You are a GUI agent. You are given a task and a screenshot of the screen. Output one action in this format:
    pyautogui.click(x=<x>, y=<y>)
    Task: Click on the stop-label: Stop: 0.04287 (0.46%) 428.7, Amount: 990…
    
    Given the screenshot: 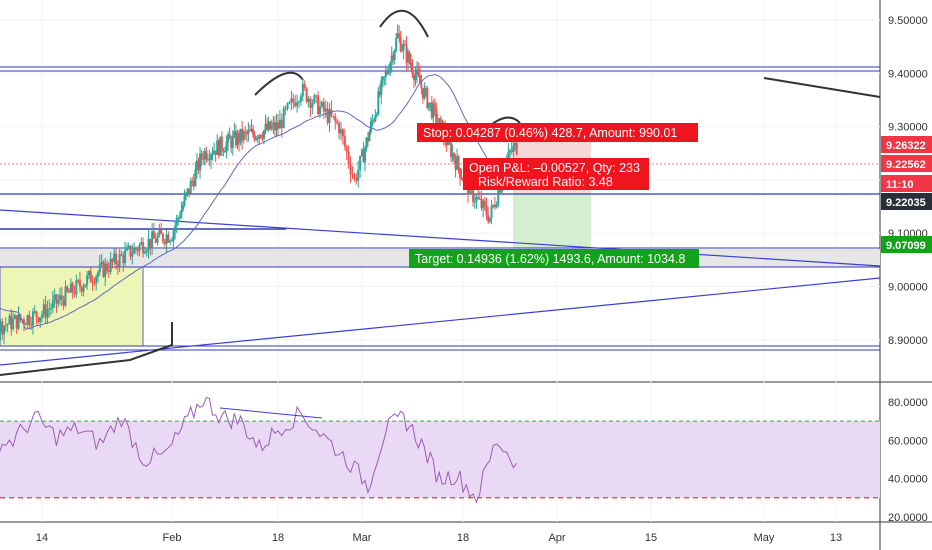 What is the action you would take?
    pyautogui.click(x=550, y=133)
    